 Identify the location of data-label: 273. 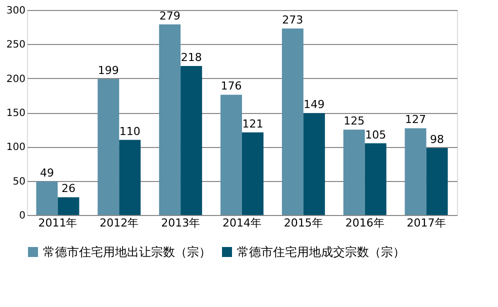
(293, 19).